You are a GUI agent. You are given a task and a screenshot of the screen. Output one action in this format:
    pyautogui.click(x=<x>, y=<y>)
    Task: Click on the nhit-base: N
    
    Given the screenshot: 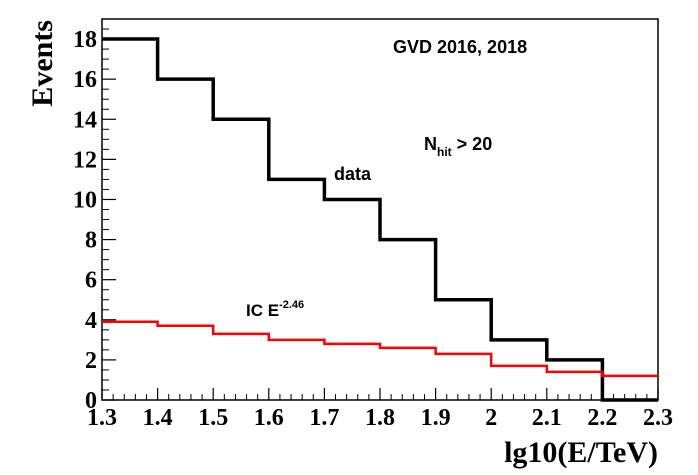 What is the action you would take?
    pyautogui.click(x=430, y=144)
    